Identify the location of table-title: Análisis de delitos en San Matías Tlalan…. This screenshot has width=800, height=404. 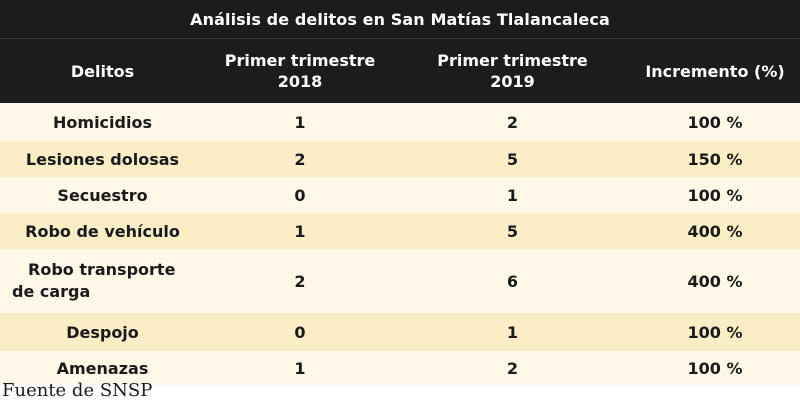
(400, 19).